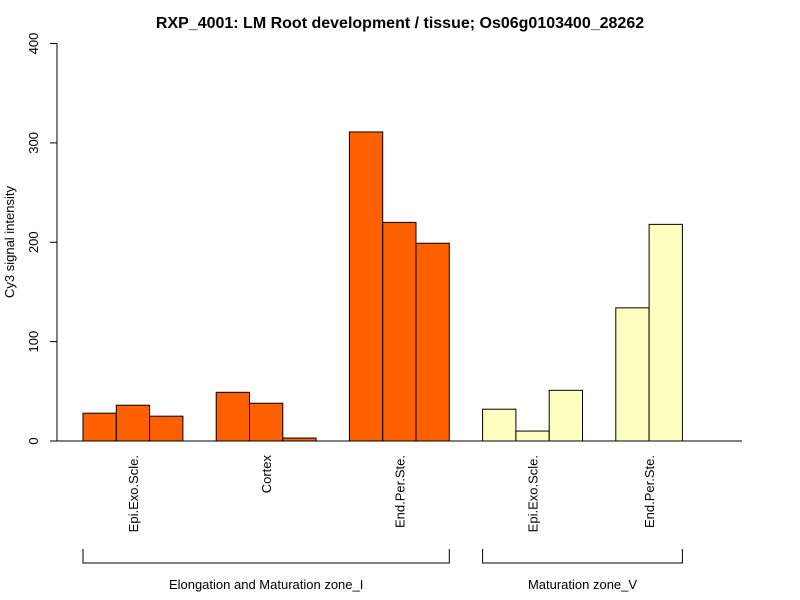 This screenshot has width=800, height=600. Describe the element at coordinates (33, 242) in the screenshot. I see `y-tick-label: 200` at that location.